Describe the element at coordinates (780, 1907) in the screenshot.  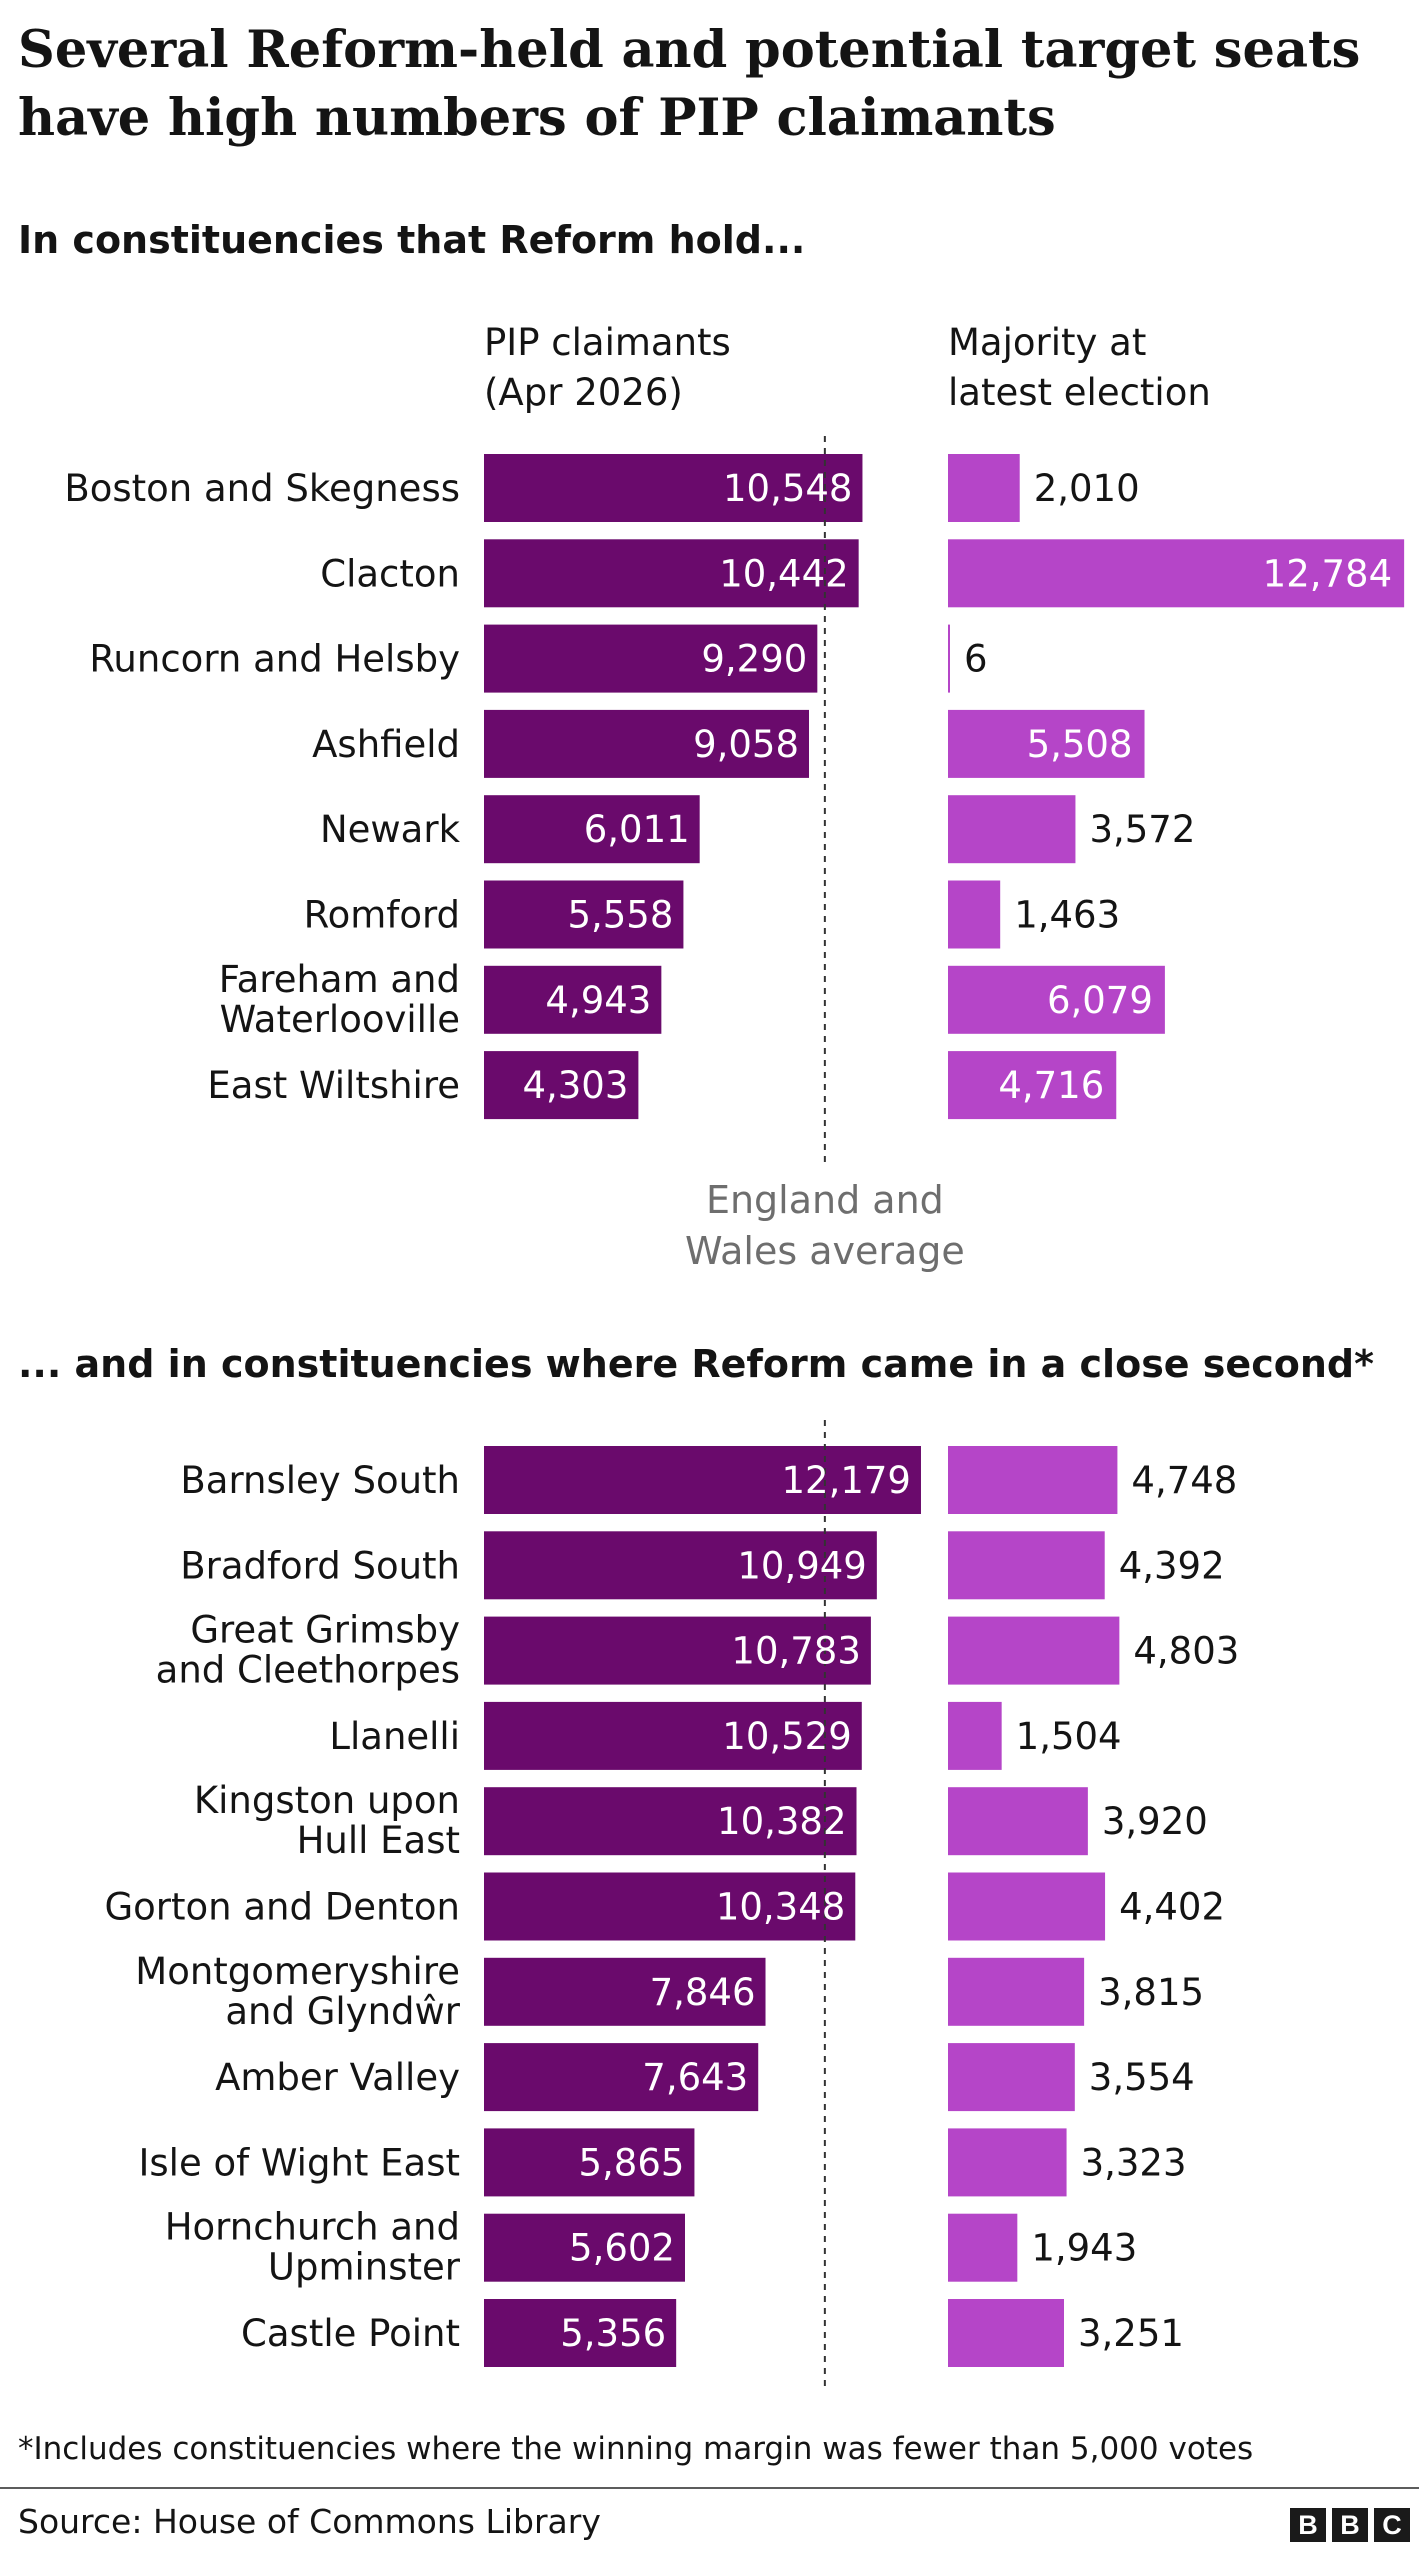
I see `pip-value-label: 10,348` at that location.